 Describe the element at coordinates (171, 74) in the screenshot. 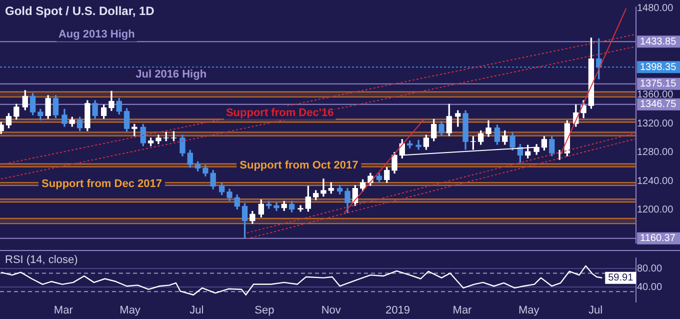

I see `annotation: Jul 2016 High` at that location.